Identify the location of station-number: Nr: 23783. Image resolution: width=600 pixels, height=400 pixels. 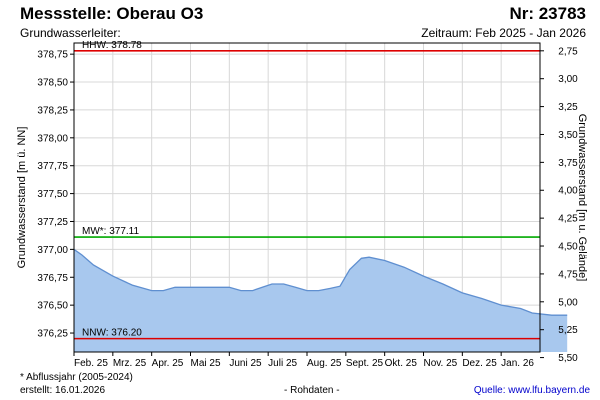
(547, 13).